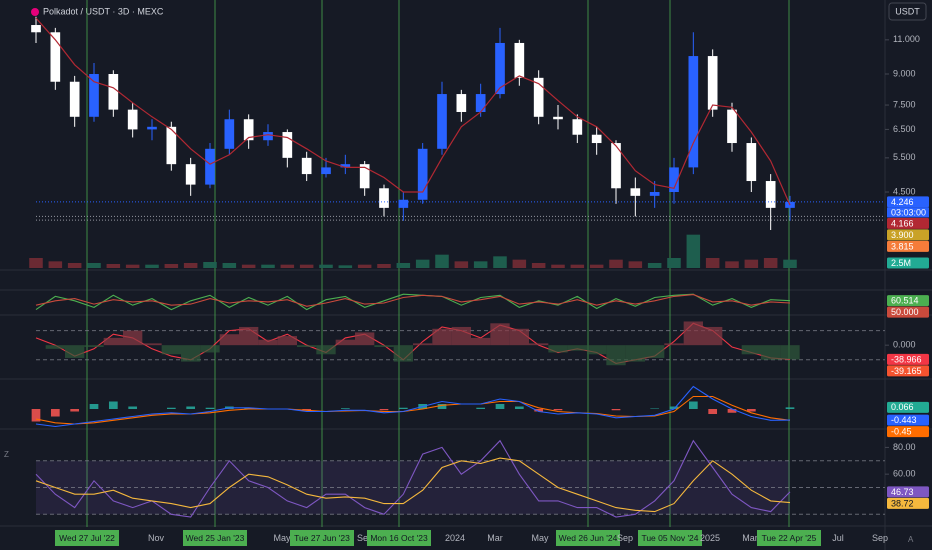 The image size is (932, 550). I want to click on value-badge-label: 2.5M, so click(901, 263).